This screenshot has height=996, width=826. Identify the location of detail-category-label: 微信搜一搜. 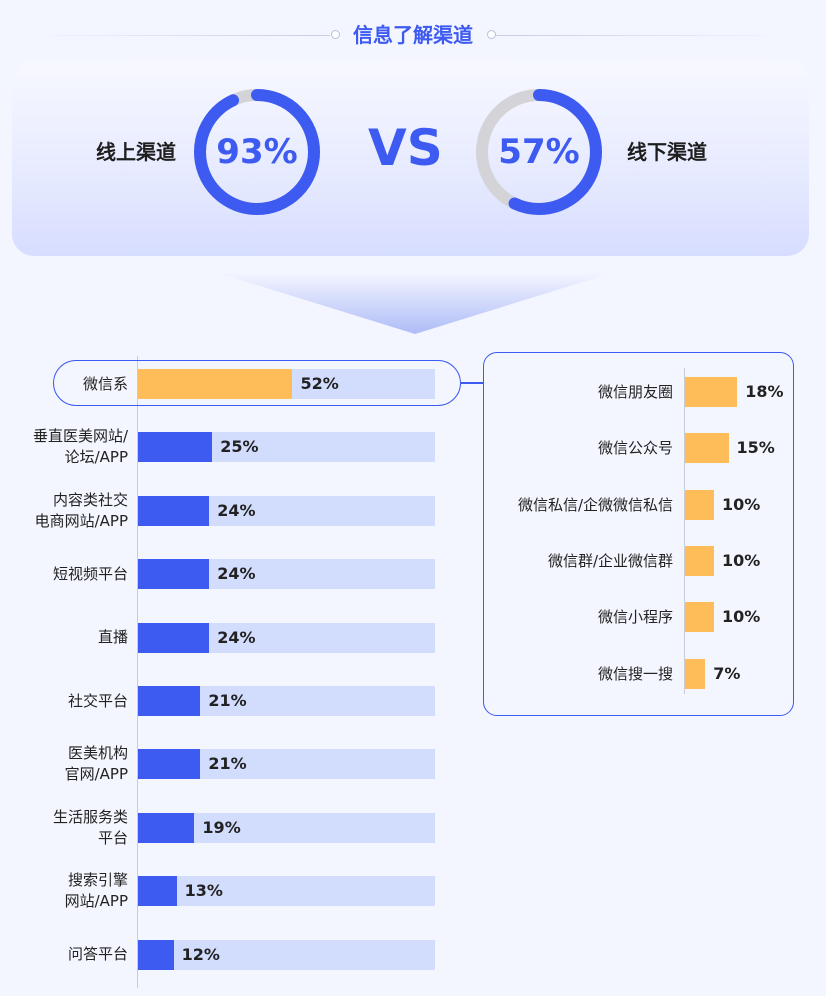
(635, 673).